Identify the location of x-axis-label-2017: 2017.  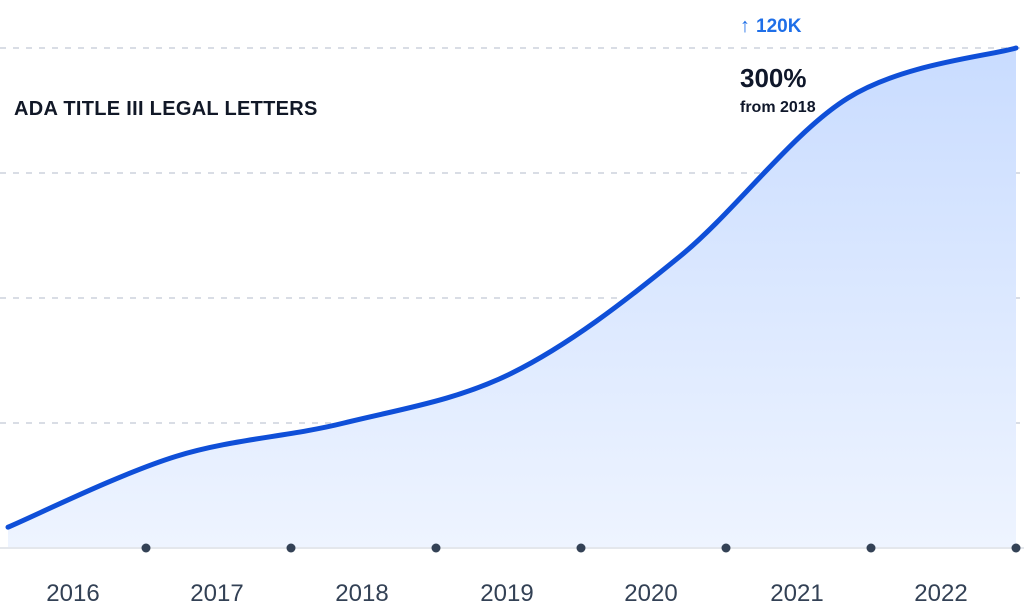
(216, 591).